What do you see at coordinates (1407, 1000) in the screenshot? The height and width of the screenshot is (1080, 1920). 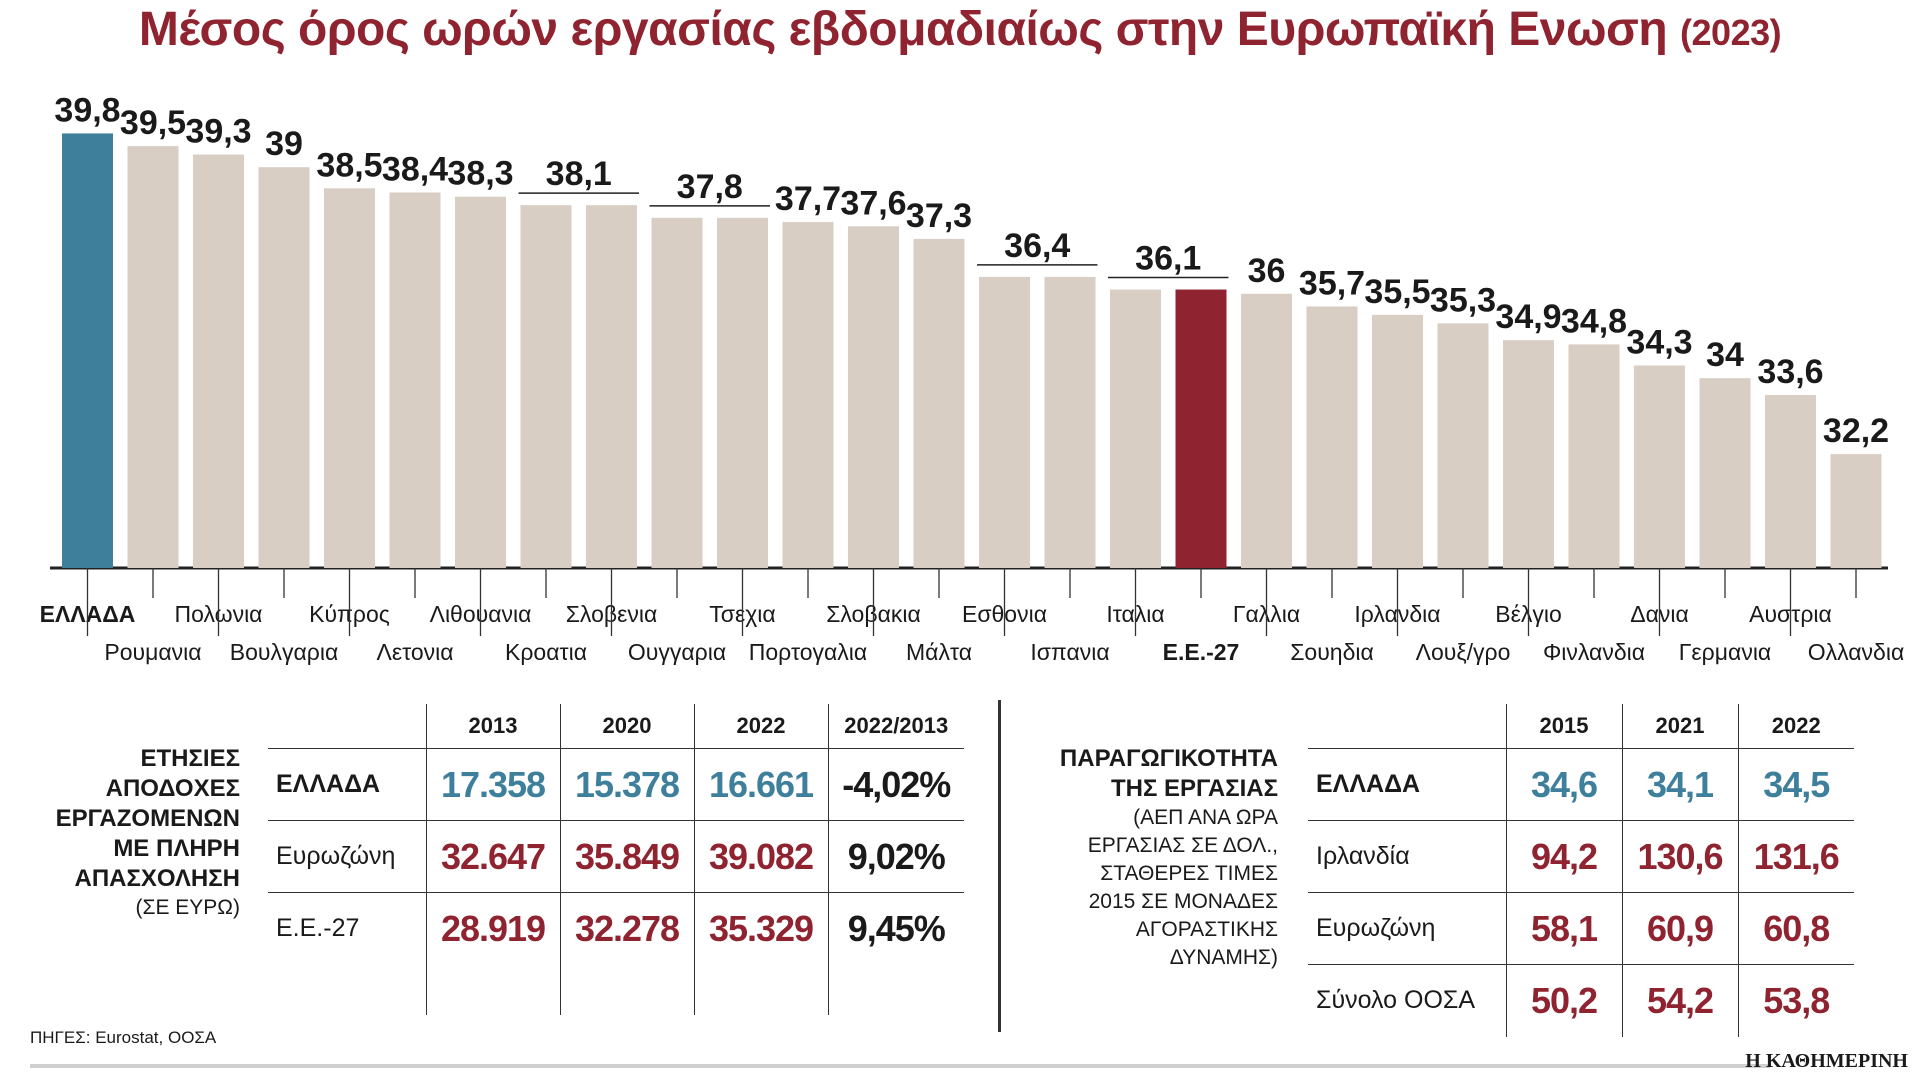 I see `row-label: Σύνολο ΟΟΣΑ` at bounding box center [1407, 1000].